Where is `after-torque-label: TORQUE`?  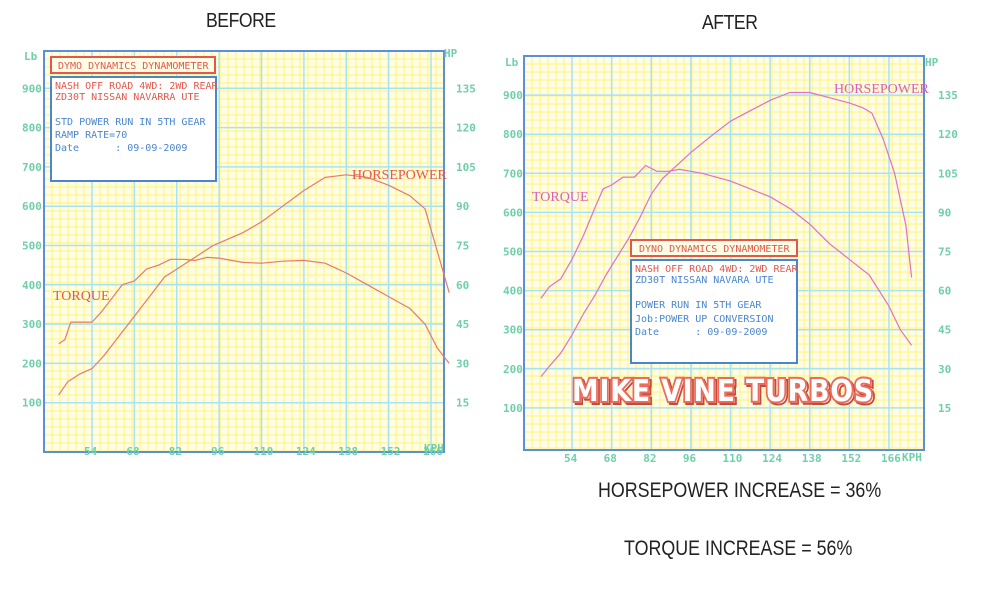
after-torque-label: TORQUE is located at coordinates (560, 197).